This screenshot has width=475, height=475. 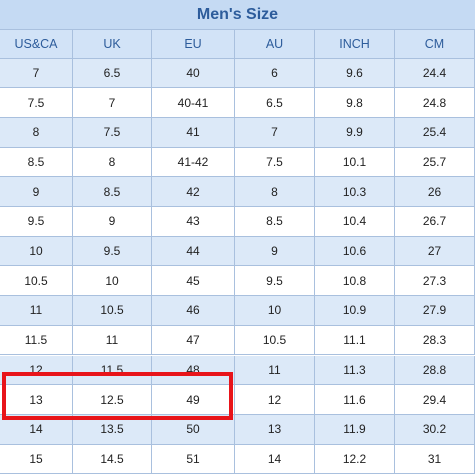 What do you see at coordinates (36, 340) in the screenshot?
I see `table-cell: 11.5` at bounding box center [36, 340].